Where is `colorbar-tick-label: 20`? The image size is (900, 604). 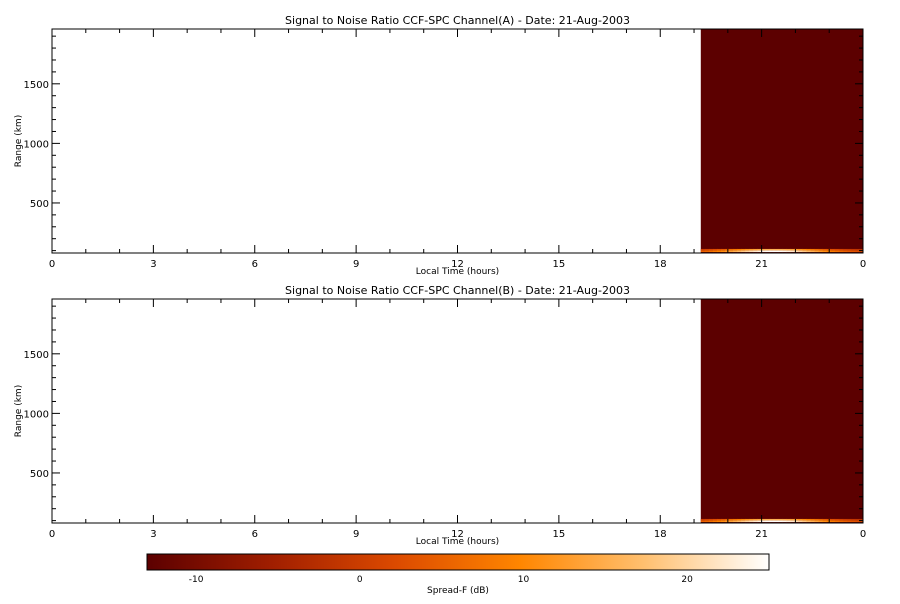
colorbar-tick-label: 20 is located at coordinates (687, 580).